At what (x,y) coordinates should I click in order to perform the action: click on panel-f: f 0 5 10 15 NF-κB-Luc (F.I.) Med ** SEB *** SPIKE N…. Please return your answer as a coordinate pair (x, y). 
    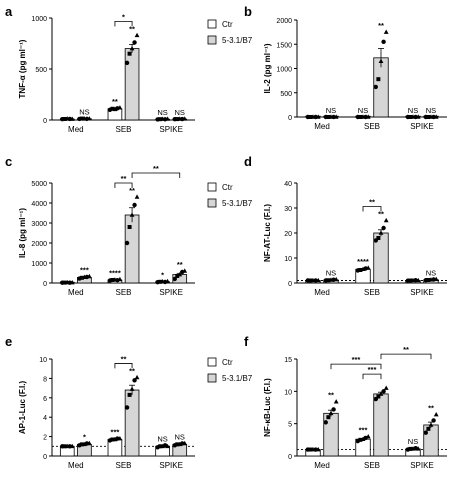
    Looking at the image, I should click on (345, 402).